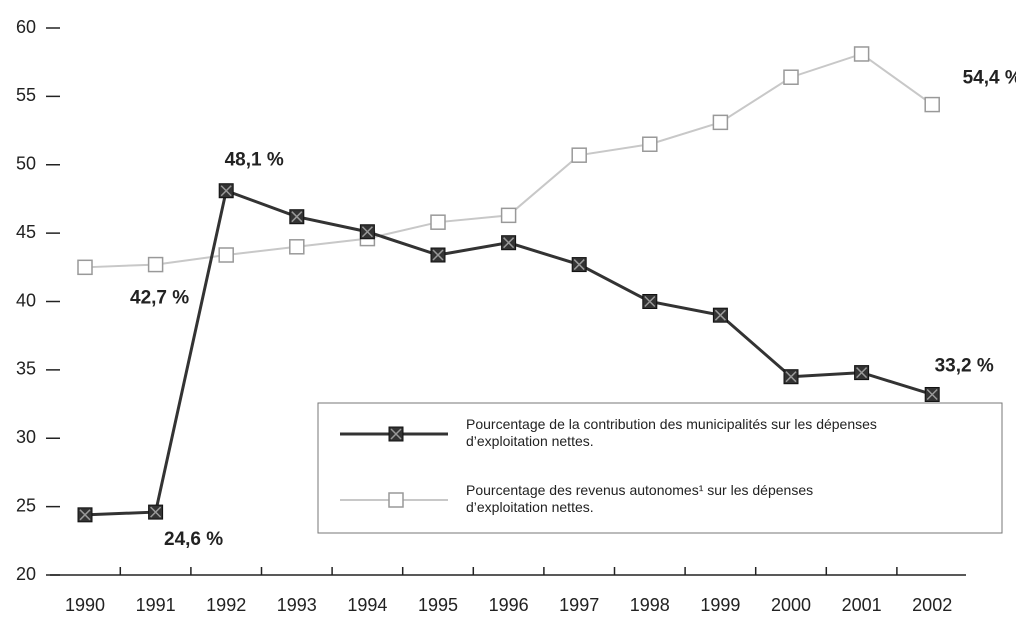 This screenshot has height=621, width=1016. What do you see at coordinates (26, 574) in the screenshot?
I see `y-tick-label: 20` at bounding box center [26, 574].